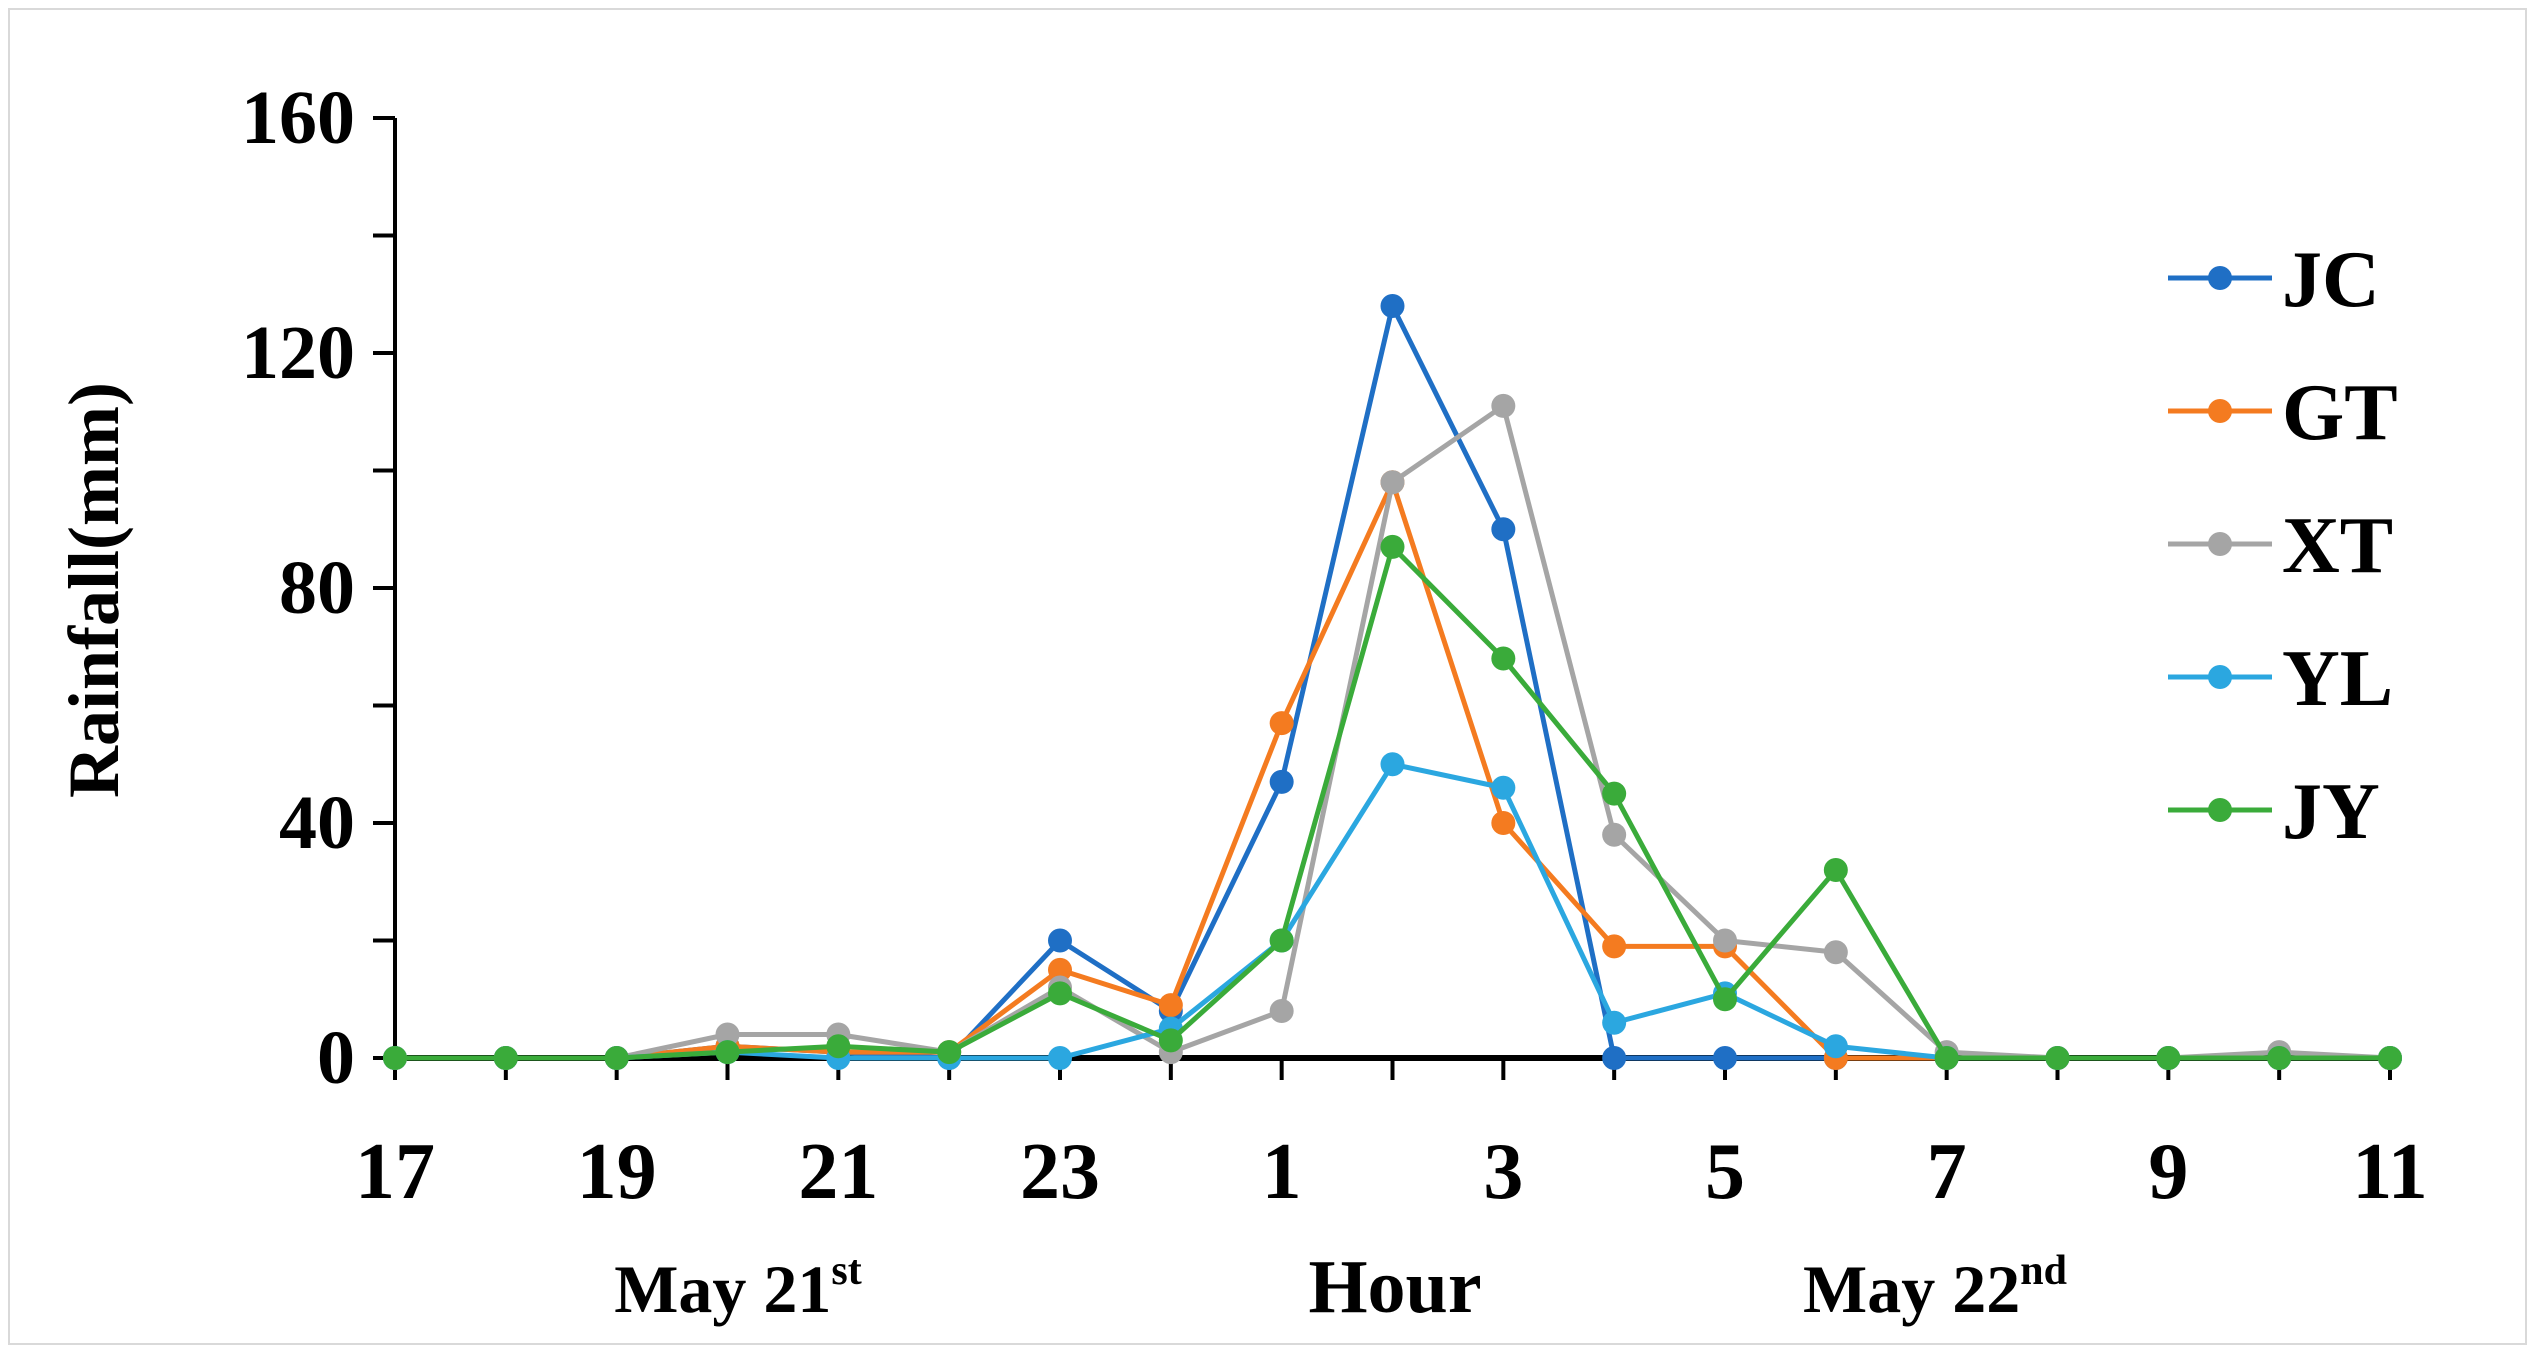  I want to click on legend-label: JC, so click(2331, 280).